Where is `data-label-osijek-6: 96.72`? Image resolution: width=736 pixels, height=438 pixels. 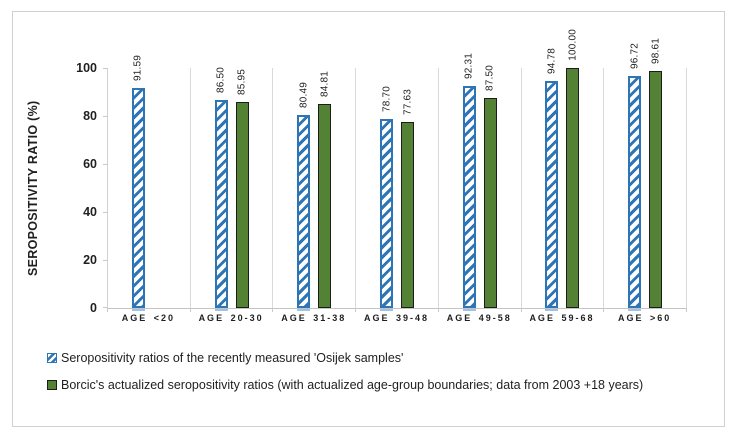 data-label-osijek-6: 96.72 is located at coordinates (635, 55).